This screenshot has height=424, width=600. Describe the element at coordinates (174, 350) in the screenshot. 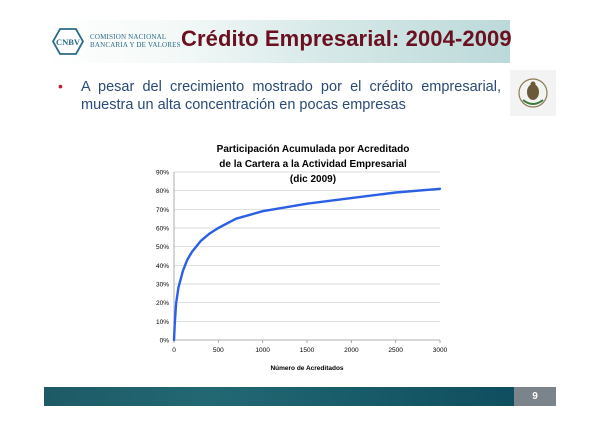

I see `x-tick-label: 0` at that location.